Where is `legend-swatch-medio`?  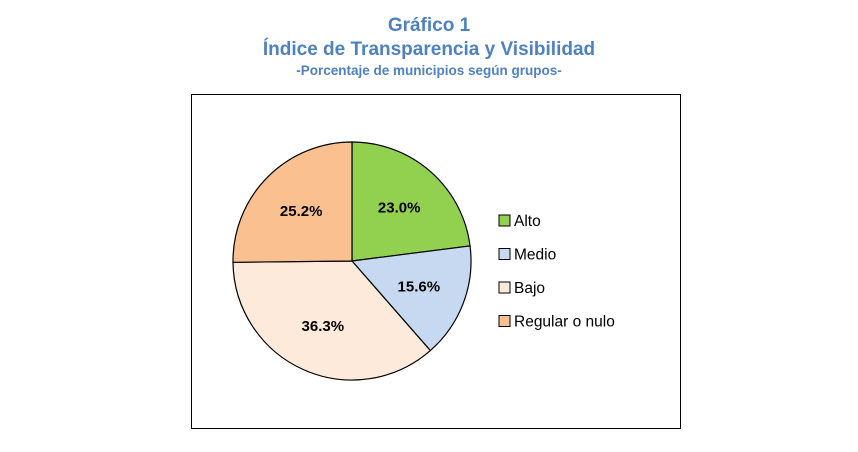 legend-swatch-medio is located at coordinates (504, 254).